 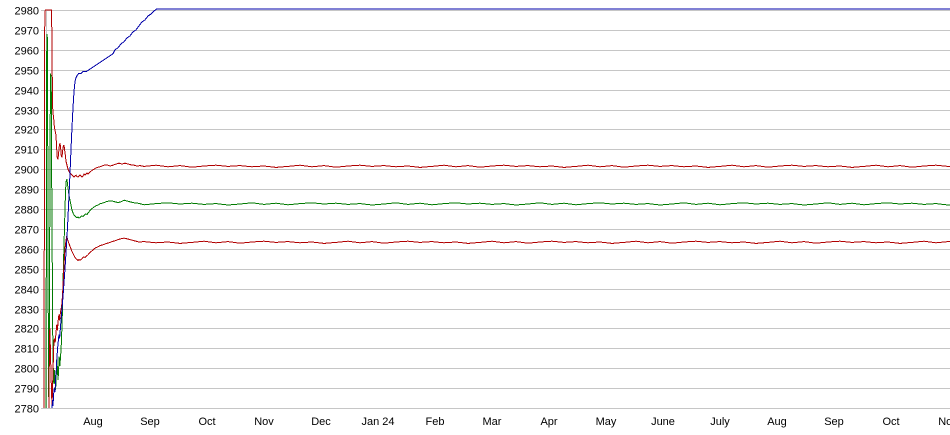 What do you see at coordinates (27, 410) in the screenshot?
I see `y-axis-label: 2780` at bounding box center [27, 410].